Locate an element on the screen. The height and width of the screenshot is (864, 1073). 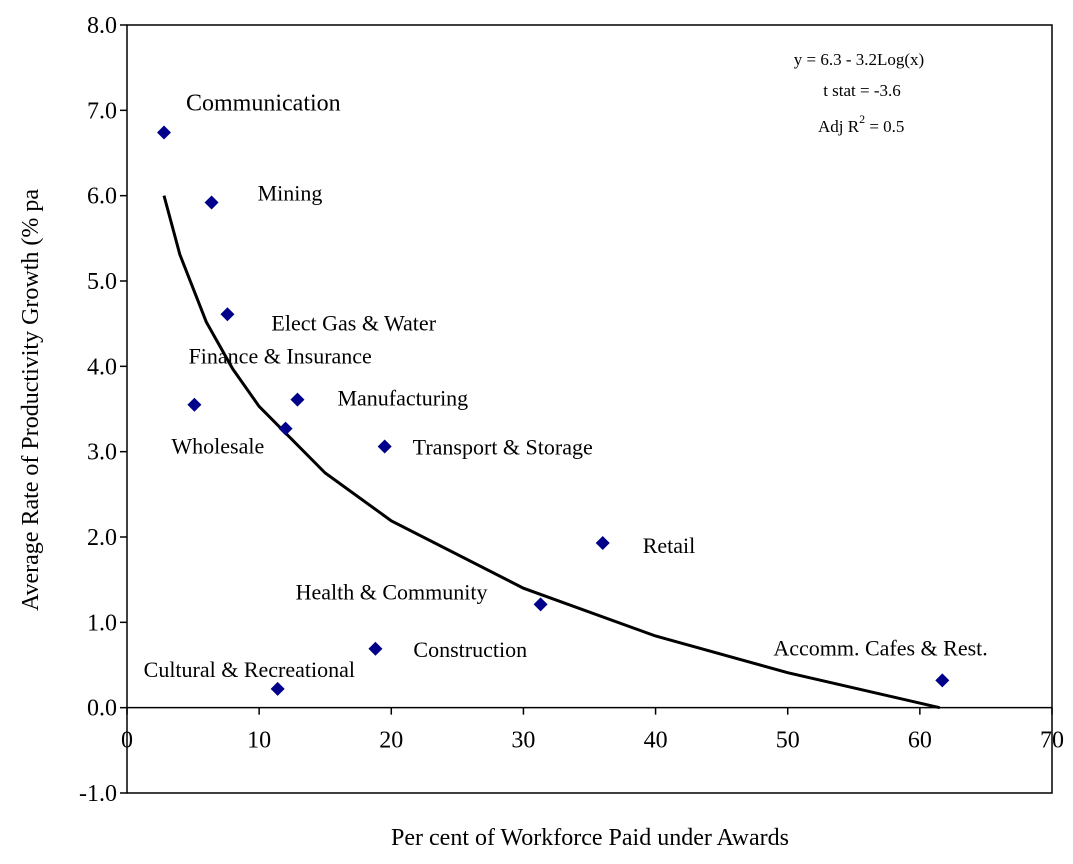
x-tick-label: 30 is located at coordinates (523, 741).